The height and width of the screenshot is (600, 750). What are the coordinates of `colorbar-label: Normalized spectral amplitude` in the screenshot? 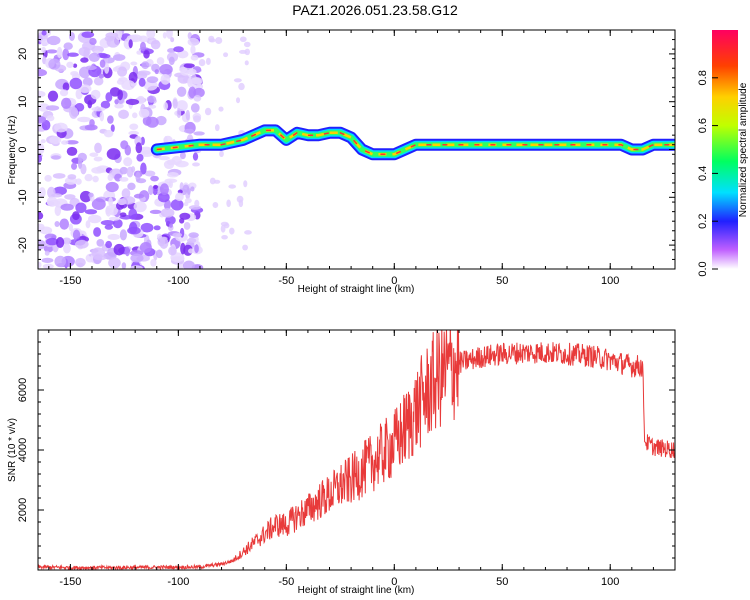 It's located at (743, 149).